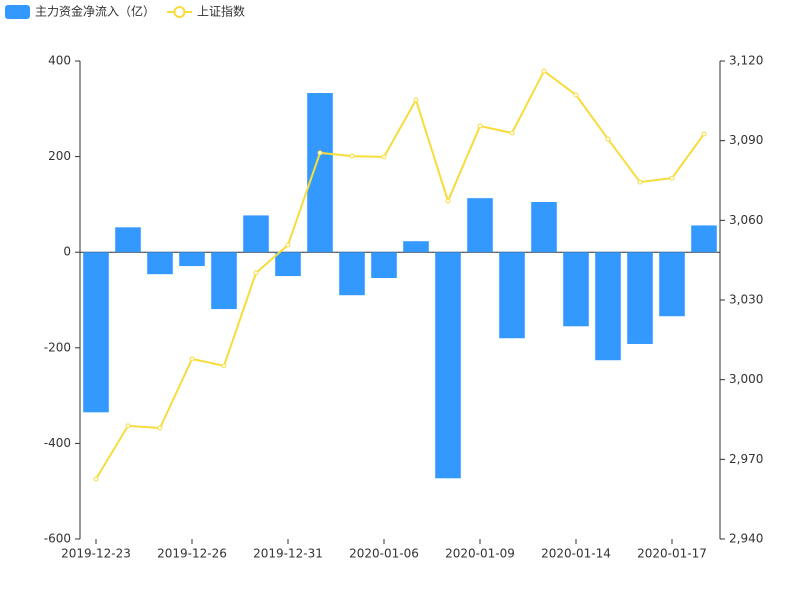 The image size is (800, 604). Describe the element at coordinates (221, 11) in the screenshot. I see `legend-label: 上证指数` at that location.